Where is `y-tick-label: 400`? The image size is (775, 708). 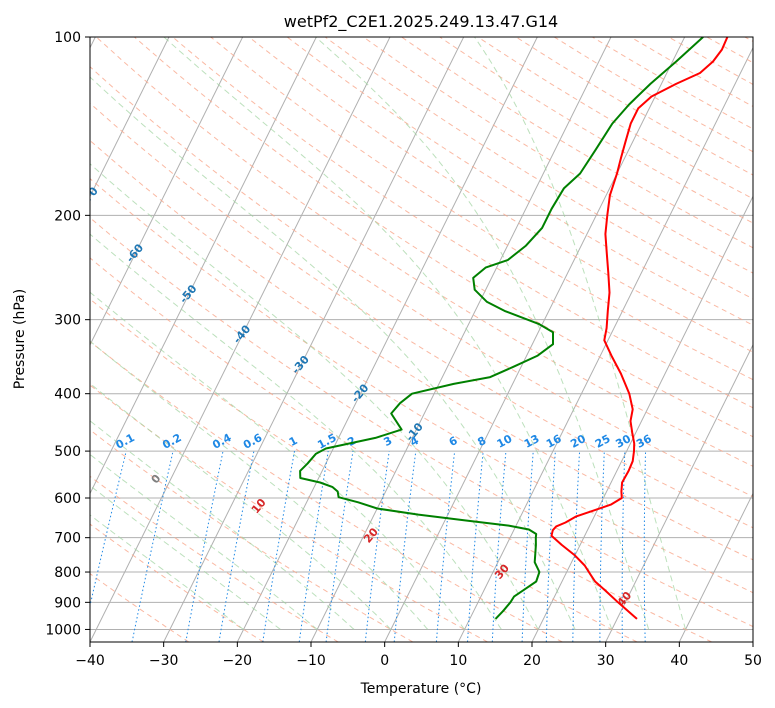
y-tick-label: 400 is located at coordinates (67, 395).